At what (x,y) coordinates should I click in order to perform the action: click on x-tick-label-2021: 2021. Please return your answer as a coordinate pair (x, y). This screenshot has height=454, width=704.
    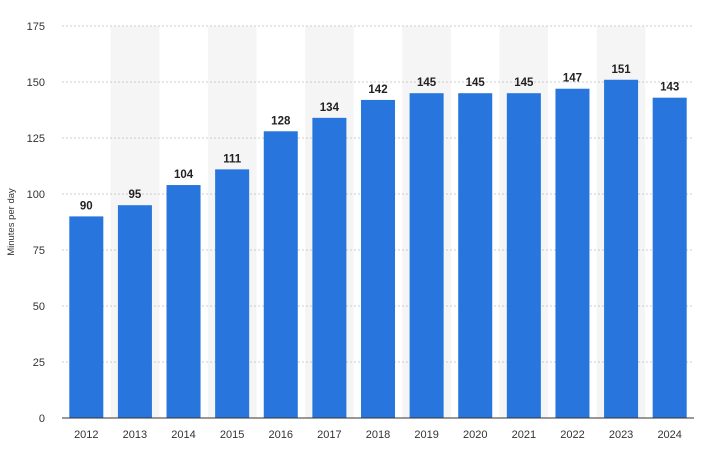
    Looking at the image, I should click on (524, 435).